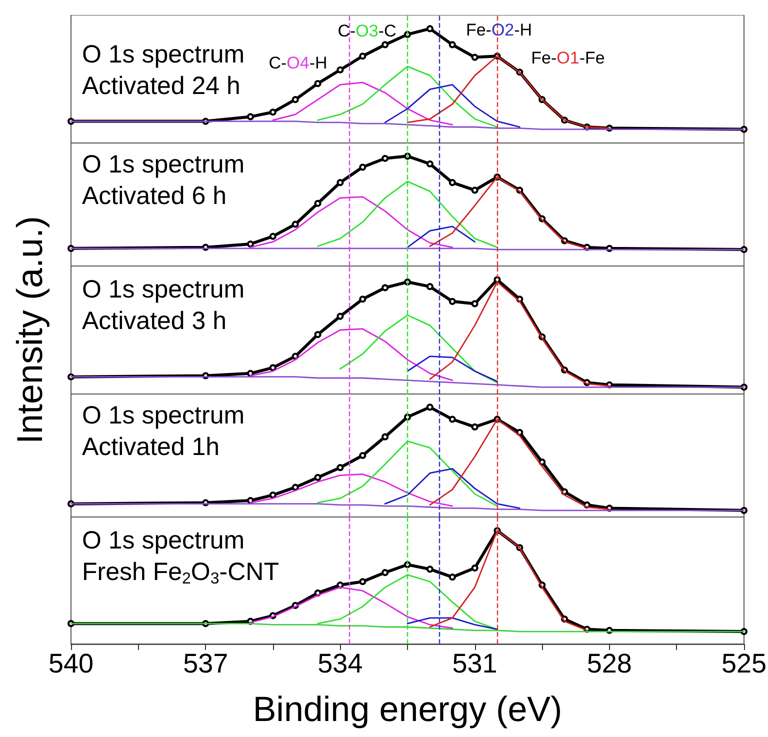 This screenshot has height=737, width=768. I want to click on annotation: Fe-O2-H, so click(499, 30).